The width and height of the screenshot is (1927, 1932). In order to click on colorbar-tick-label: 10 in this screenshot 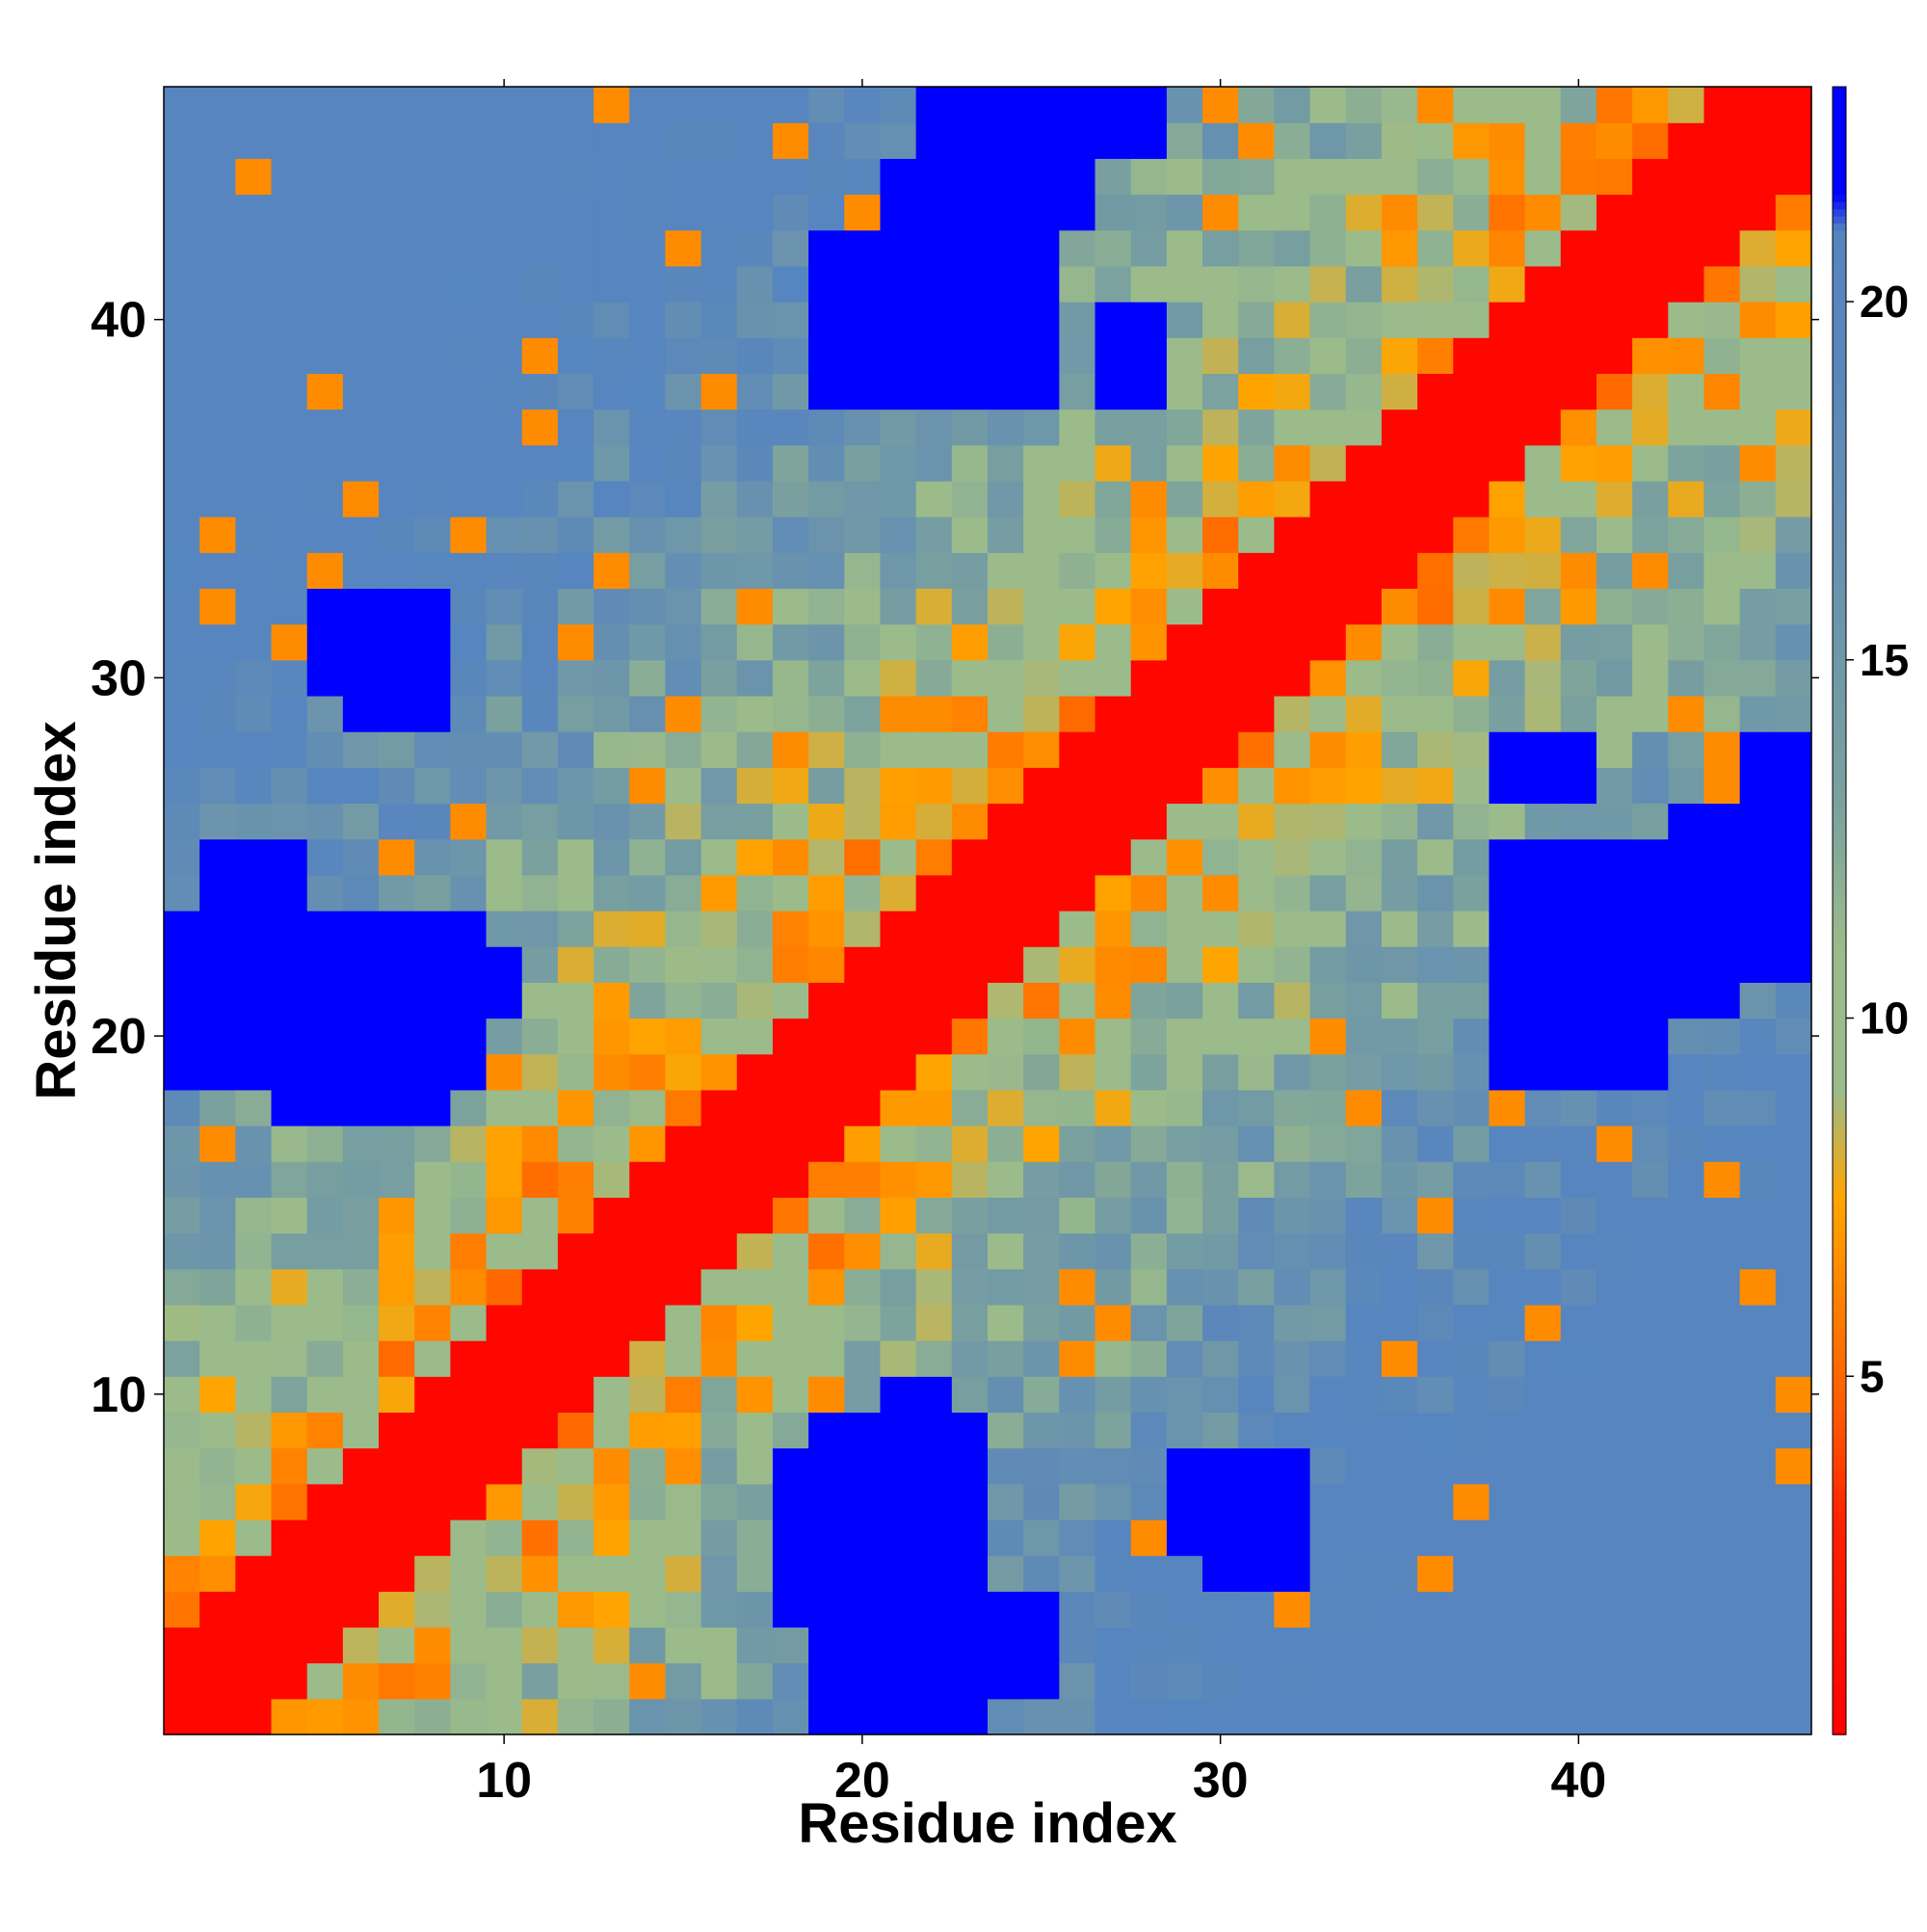, I will do `click(1885, 1018)`.